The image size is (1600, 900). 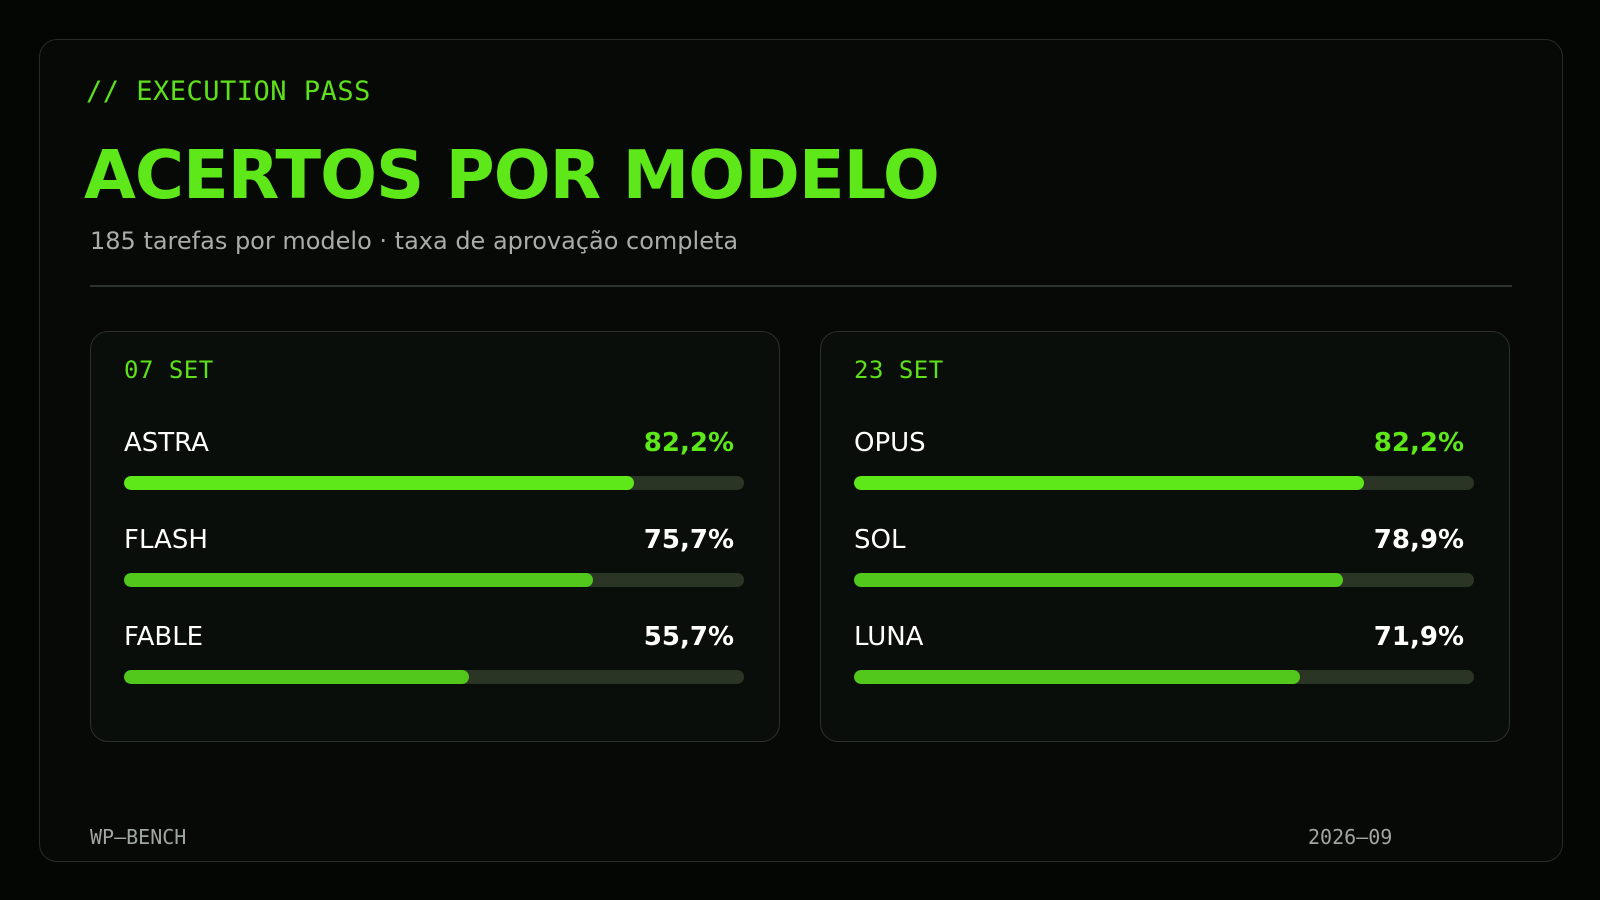 I want to click on bar-value-label: 78,9%, so click(x=1418, y=540).